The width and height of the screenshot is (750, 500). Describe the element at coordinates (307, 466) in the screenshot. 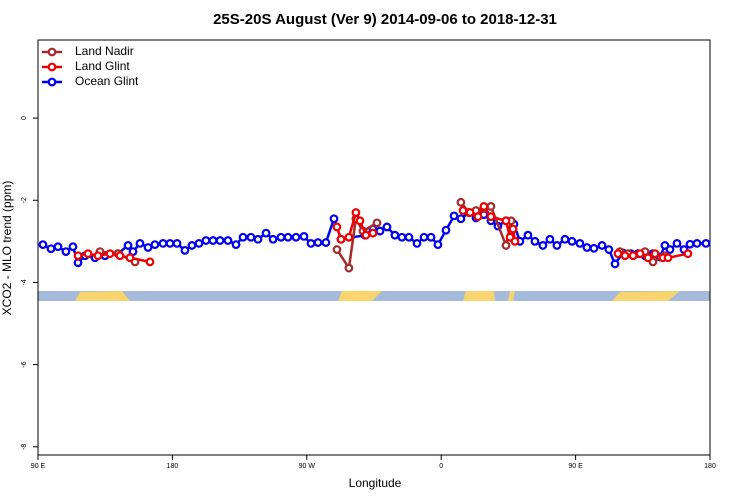

I see `x-tick-label: 90 W` at that location.